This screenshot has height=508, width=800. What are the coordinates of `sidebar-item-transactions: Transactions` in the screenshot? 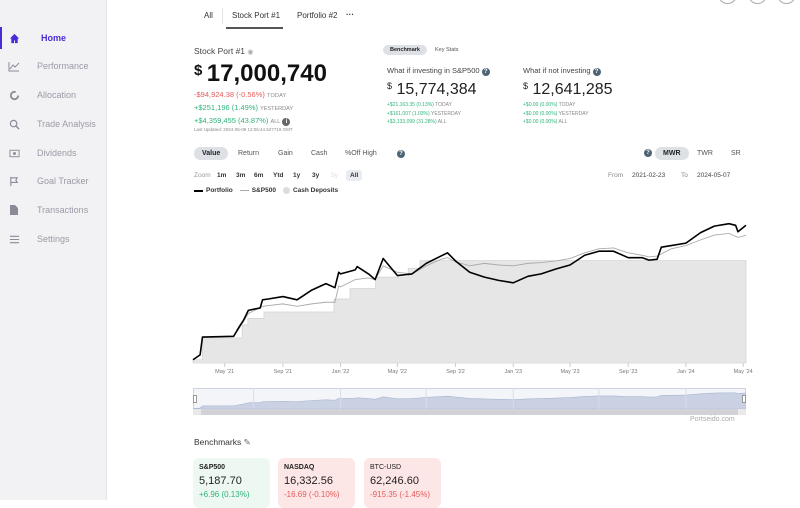 It's located at (53, 210).